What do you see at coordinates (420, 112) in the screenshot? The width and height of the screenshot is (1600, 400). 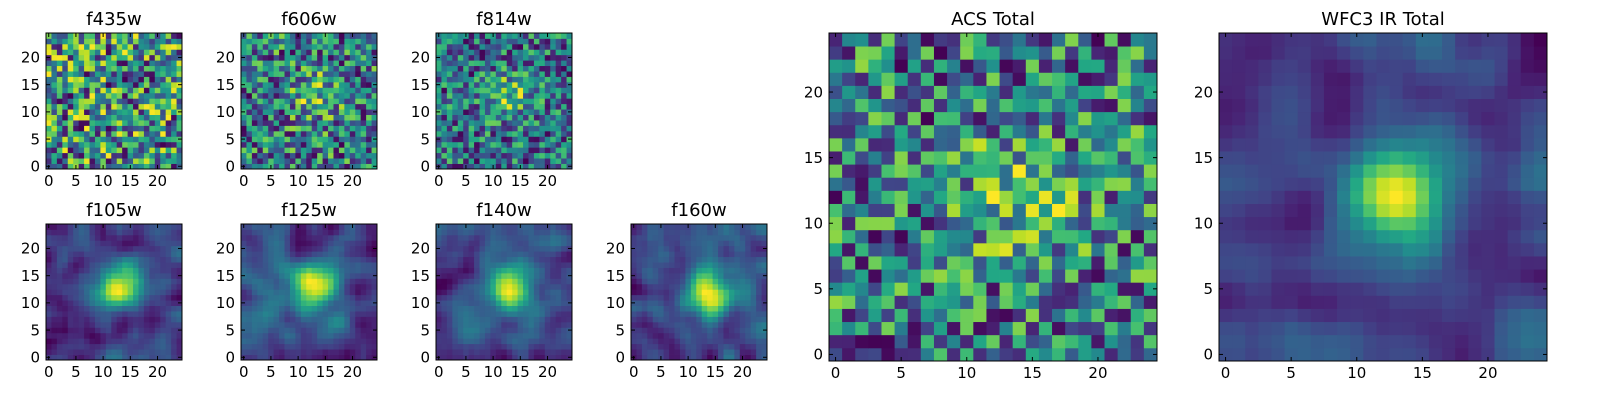 I see `y-tick-label: 10` at bounding box center [420, 112].